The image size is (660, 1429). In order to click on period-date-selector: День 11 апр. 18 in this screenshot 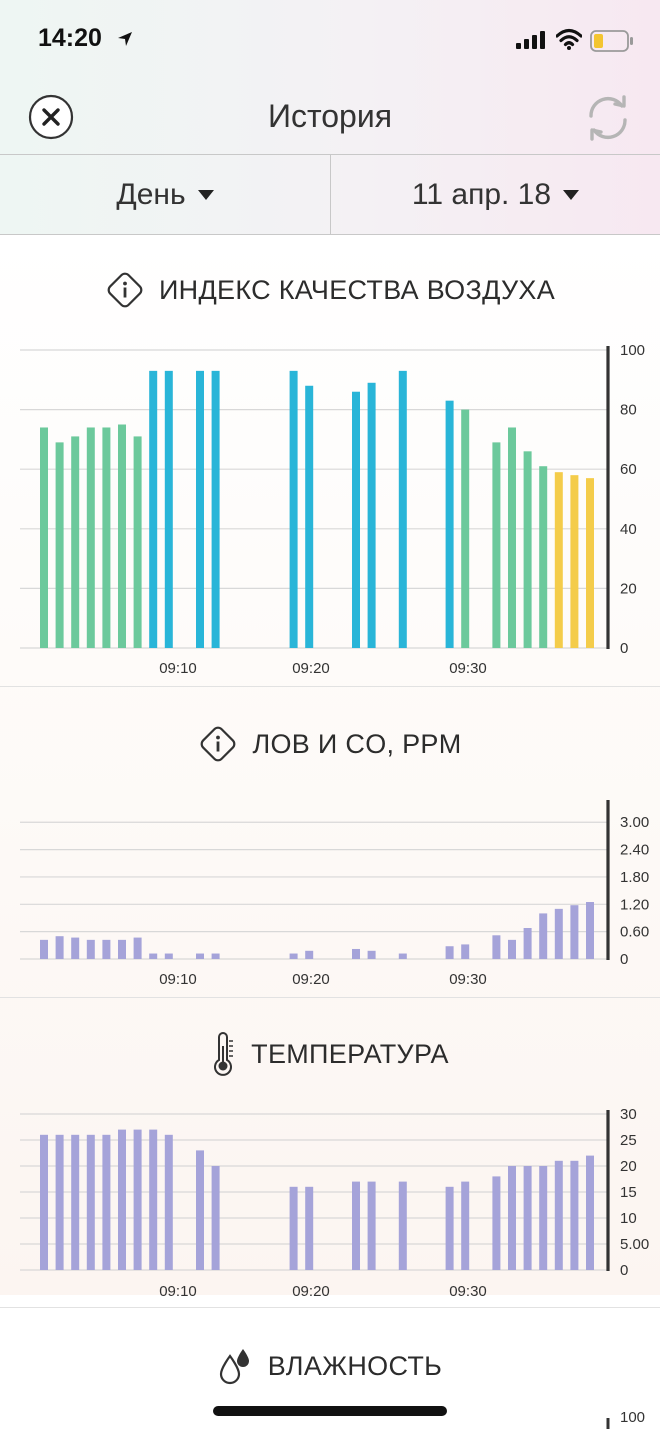, I will do `click(330, 194)`.